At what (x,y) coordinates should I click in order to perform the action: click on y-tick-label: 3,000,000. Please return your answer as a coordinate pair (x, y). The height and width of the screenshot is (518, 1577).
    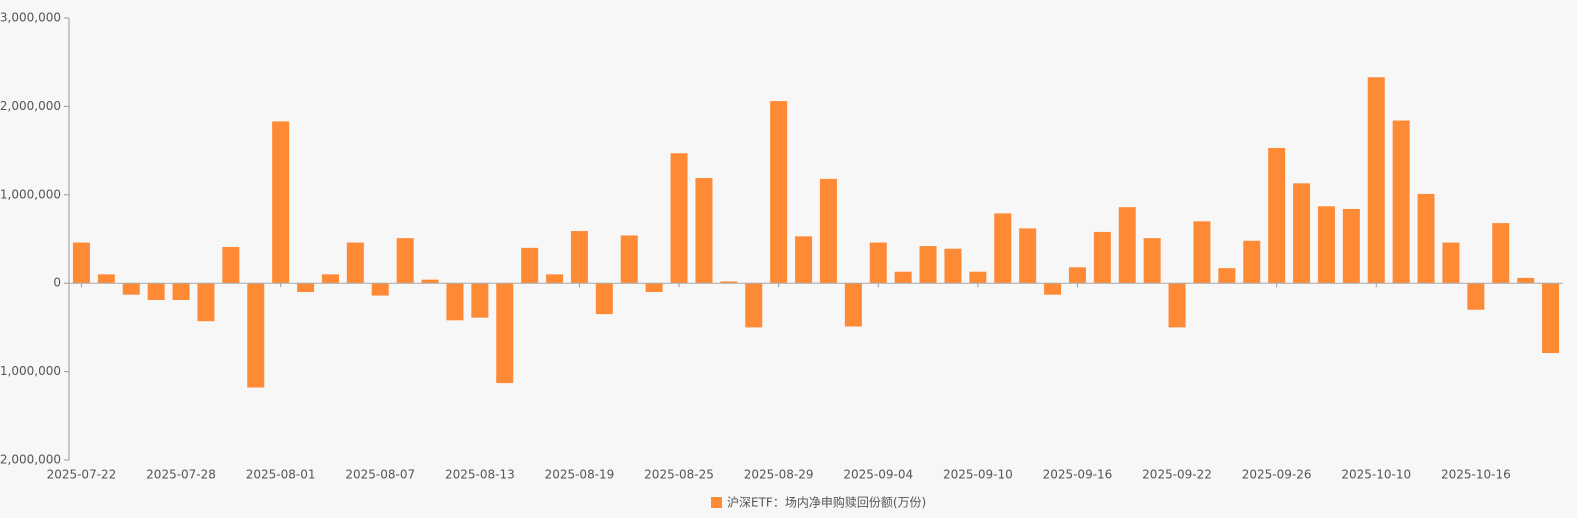
    Looking at the image, I should click on (30, 18).